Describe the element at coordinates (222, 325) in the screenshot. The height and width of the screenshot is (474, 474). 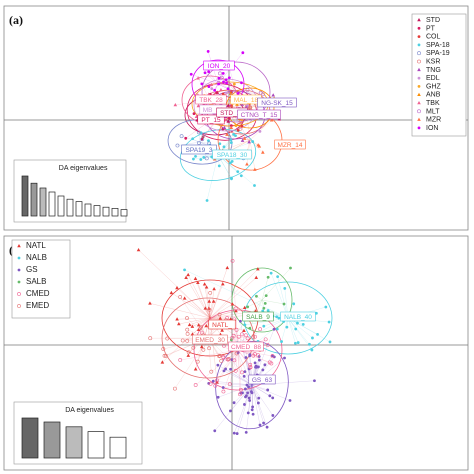
I see `centroid-label: NATL_` at that location.